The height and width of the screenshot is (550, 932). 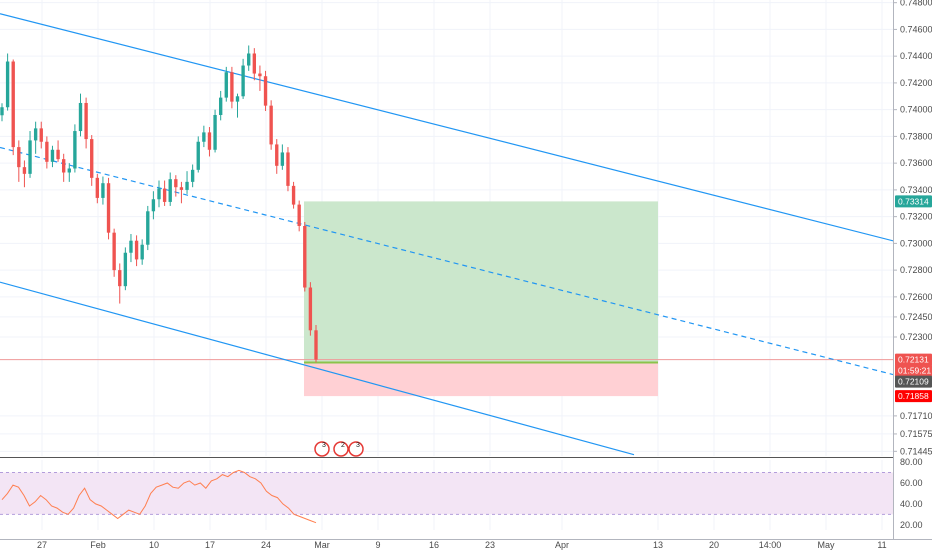 What do you see at coordinates (916, 416) in the screenshot?
I see `price-tick-label: 0.71710` at bounding box center [916, 416].